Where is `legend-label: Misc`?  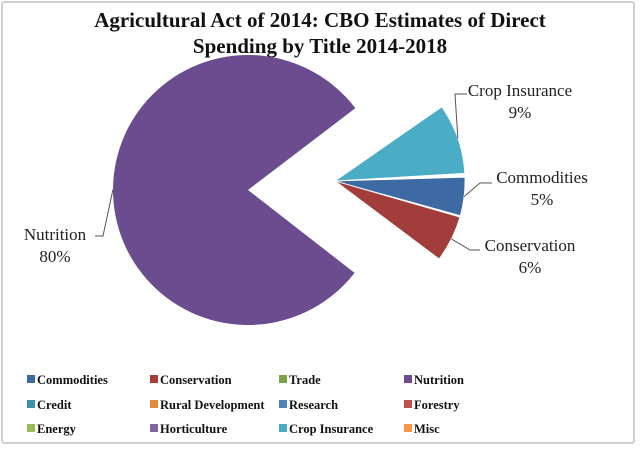 legend-label: Misc is located at coordinates (427, 429).